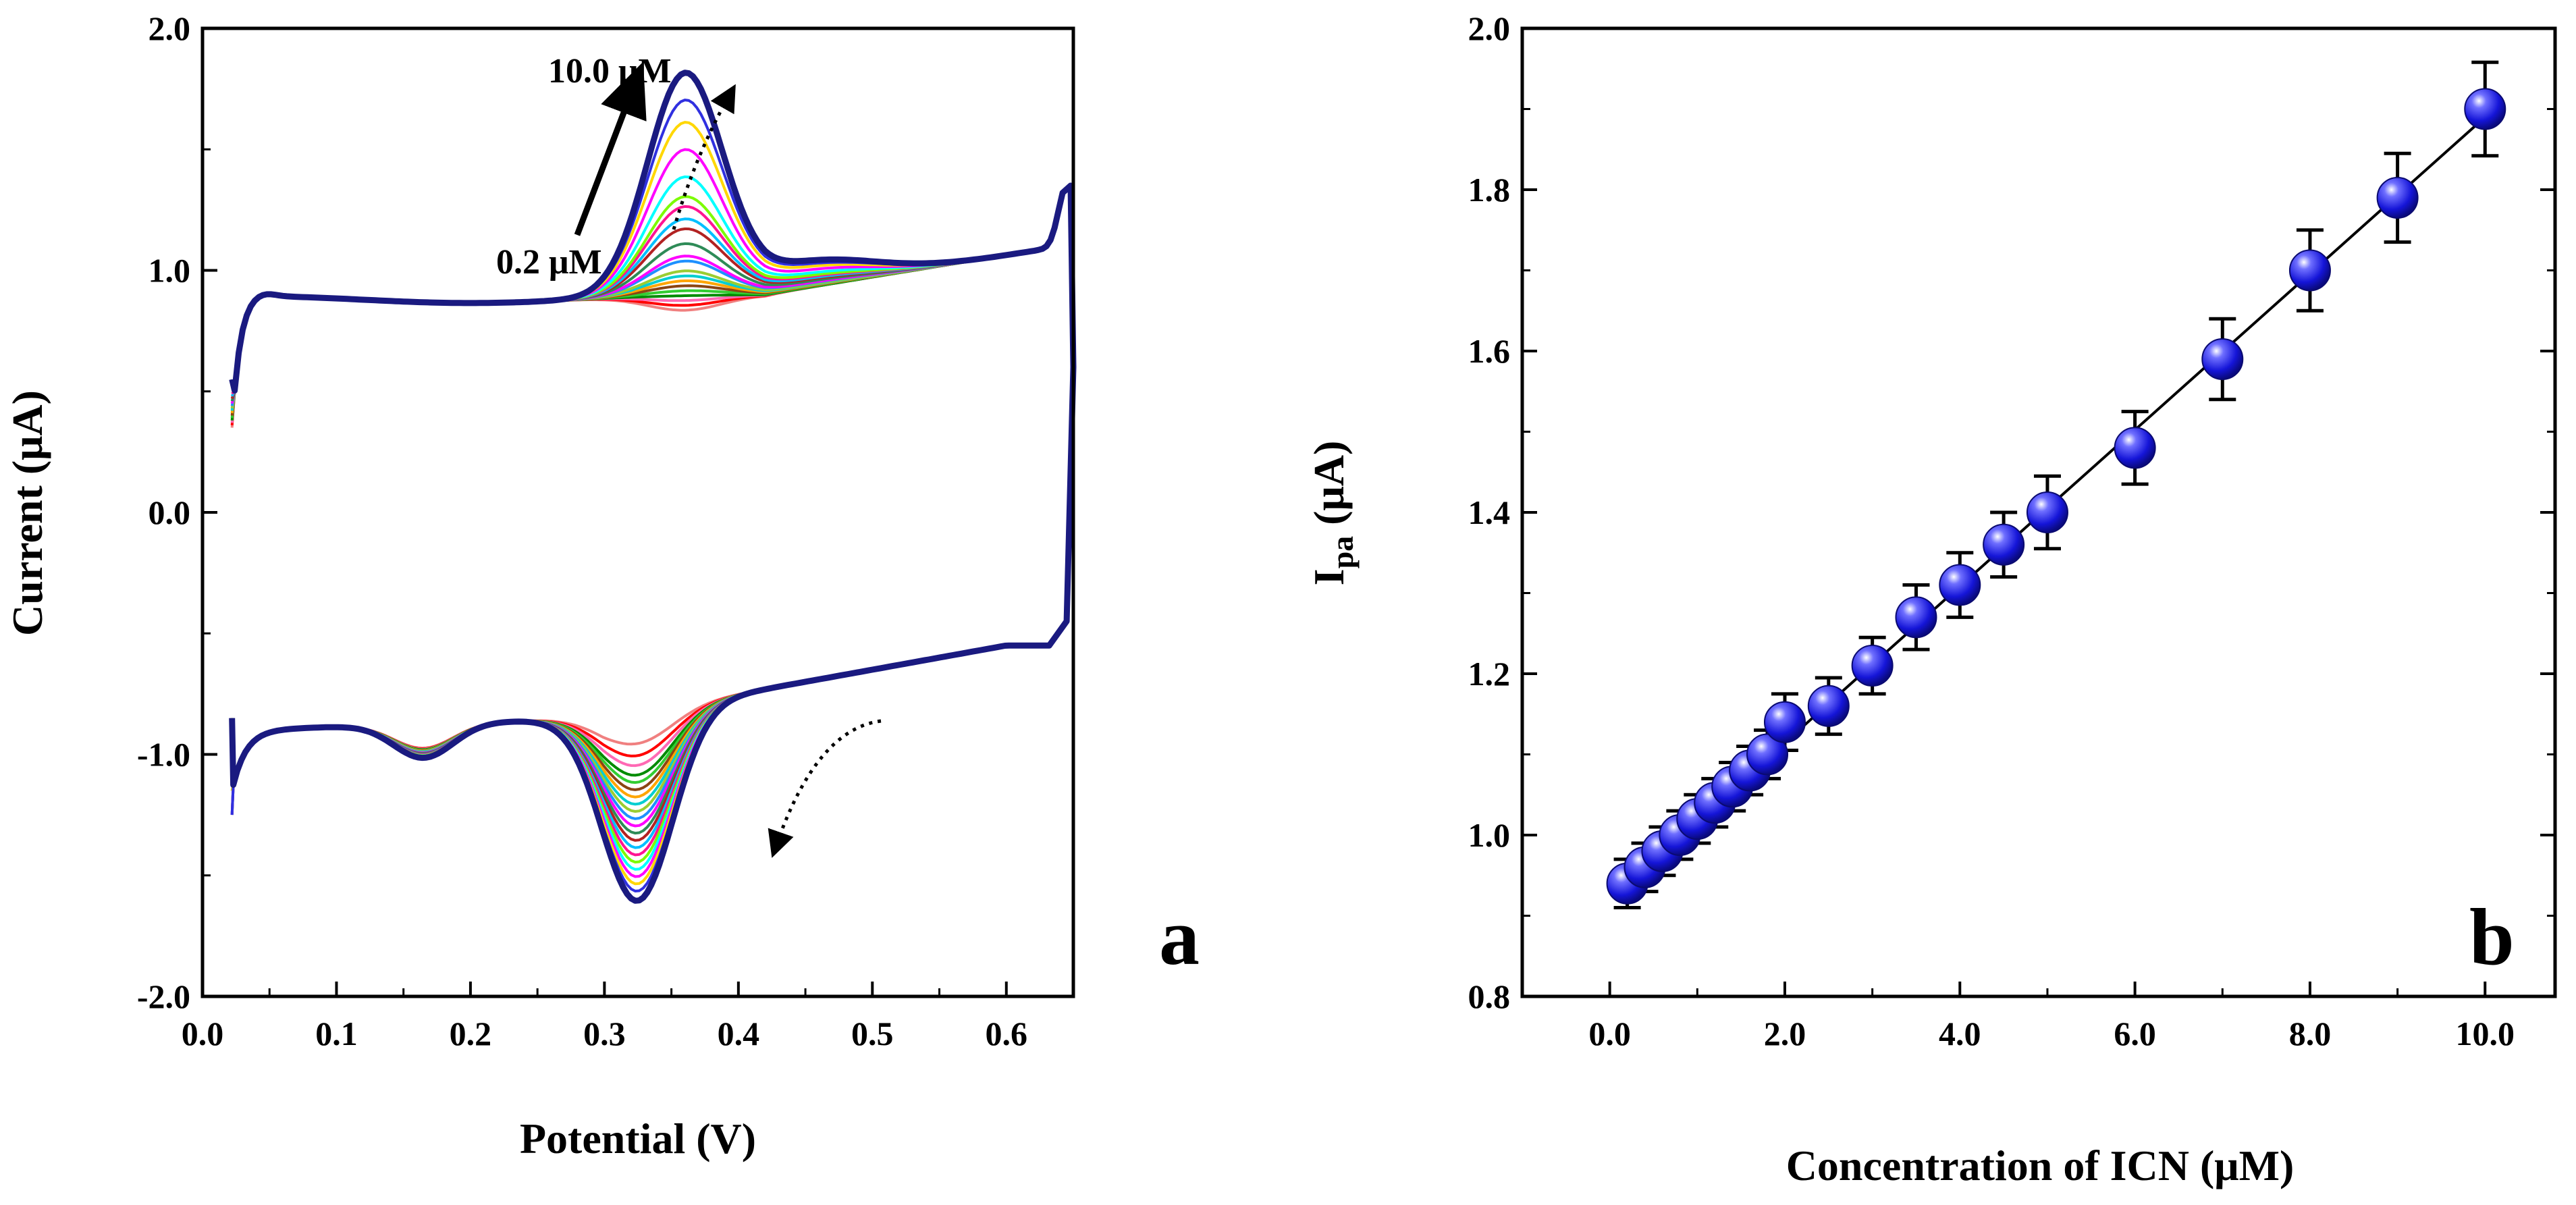 The width and height of the screenshot is (2576, 1205). I want to click on panel-b-x-axis-label: Concentration of ICN (μM), so click(2041, 1165).